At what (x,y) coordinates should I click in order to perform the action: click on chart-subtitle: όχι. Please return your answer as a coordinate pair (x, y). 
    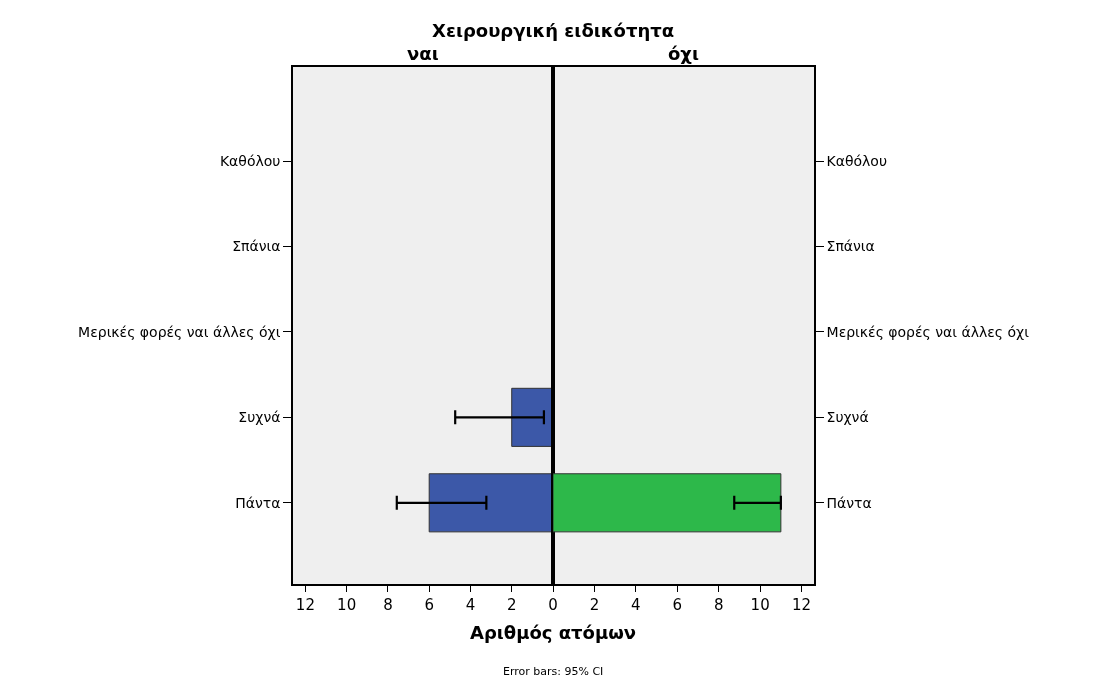
    Looking at the image, I should click on (683, 53).